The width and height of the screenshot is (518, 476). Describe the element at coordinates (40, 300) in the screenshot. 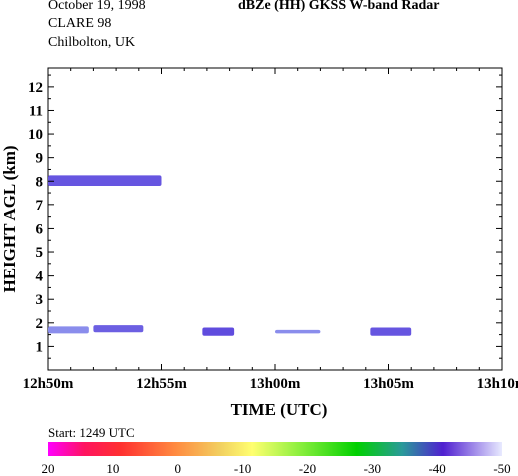

I see `y-tick-label: 3` at that location.